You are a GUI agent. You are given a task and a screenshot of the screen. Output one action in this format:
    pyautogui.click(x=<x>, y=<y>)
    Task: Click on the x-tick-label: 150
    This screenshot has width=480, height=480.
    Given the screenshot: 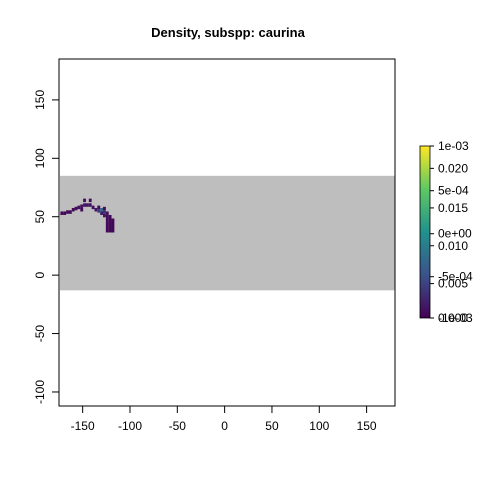 What is the action you would take?
    pyautogui.click(x=367, y=426)
    